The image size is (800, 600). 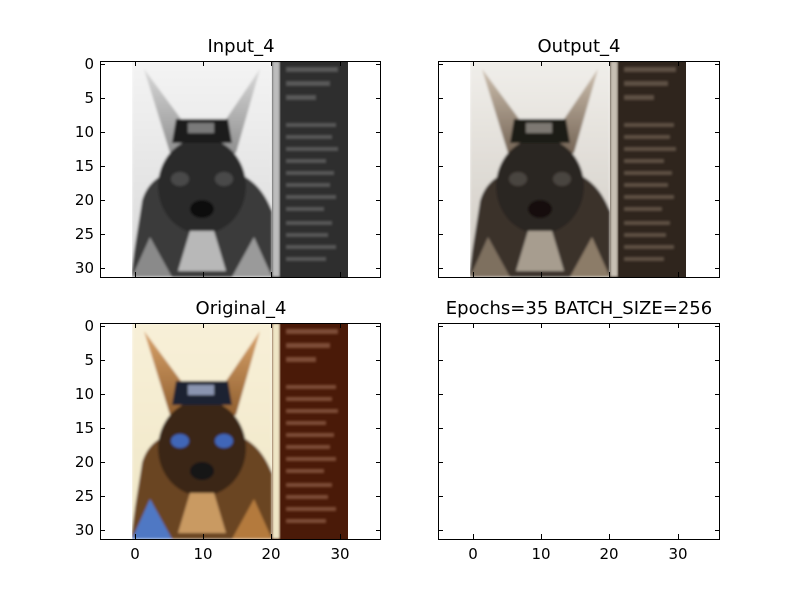 I want to click on axes-frame-original, so click(x=240, y=431).